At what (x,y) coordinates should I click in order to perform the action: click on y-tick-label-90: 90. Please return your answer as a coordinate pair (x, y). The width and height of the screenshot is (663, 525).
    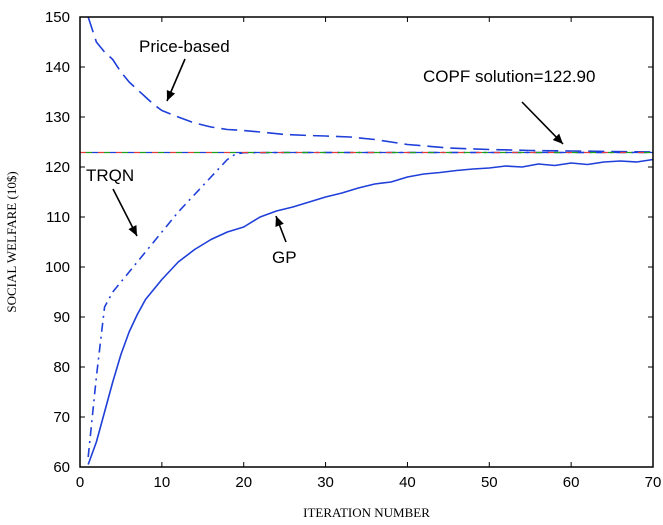
    Looking at the image, I should click on (61, 317).